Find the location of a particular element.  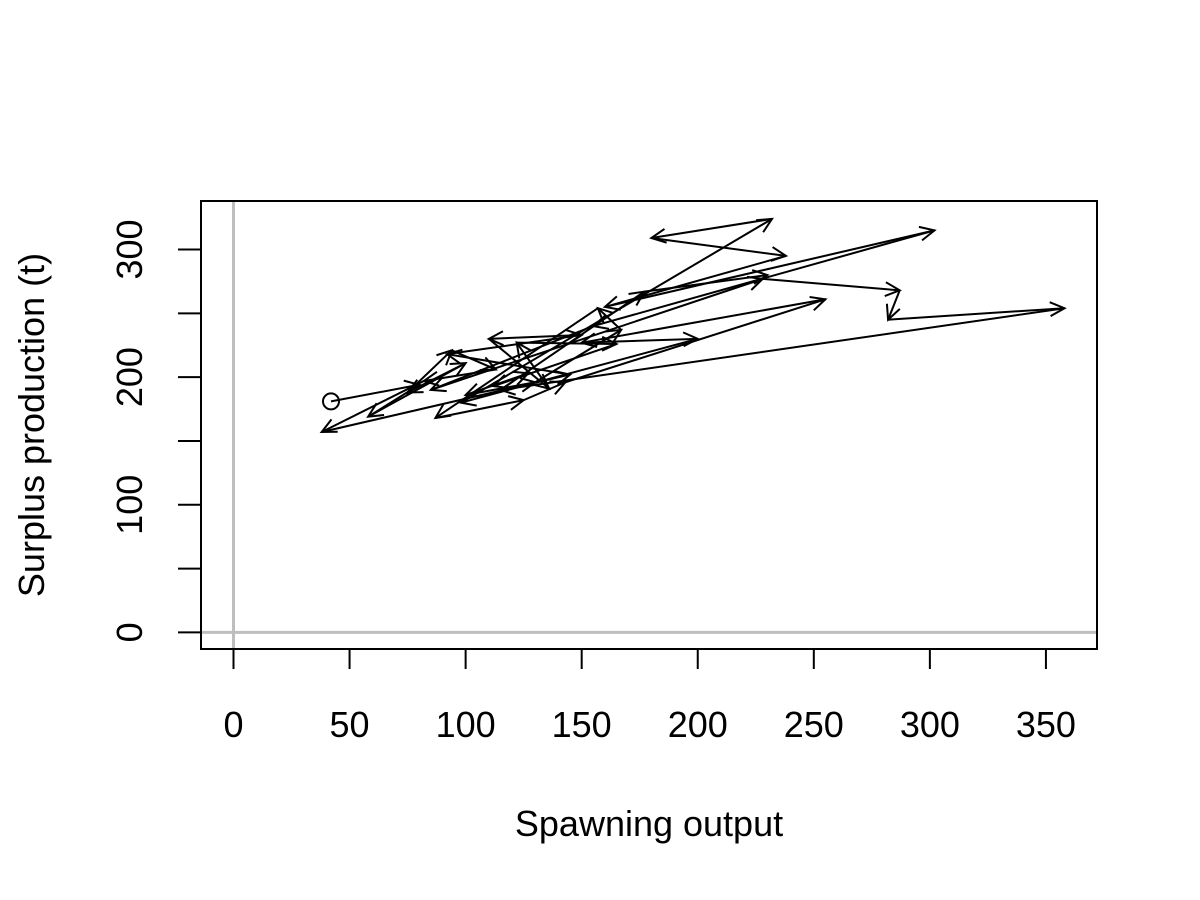

x-tick-label: 50 is located at coordinates (350, 724).